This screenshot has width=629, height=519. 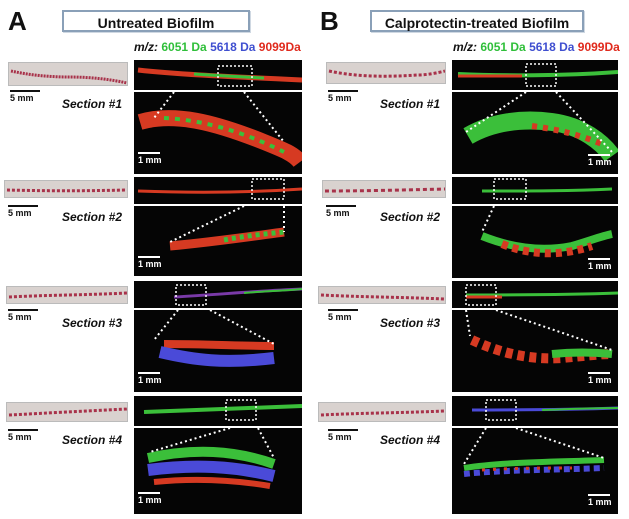 I want to click on b-section-3-strip-scale: 5 mm, so click(x=343, y=315).